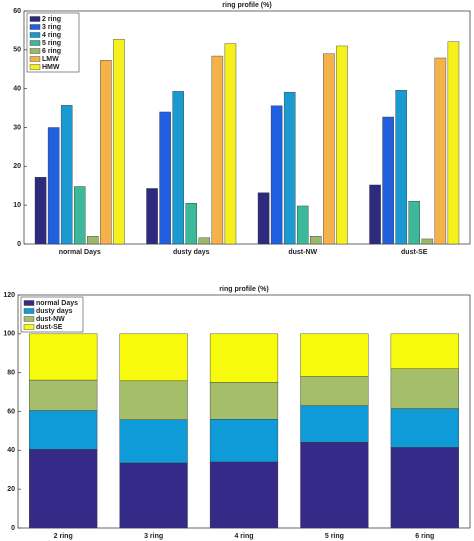  Describe the element at coordinates (11, 373) in the screenshot. I see `y-tick-label: 80` at that location.